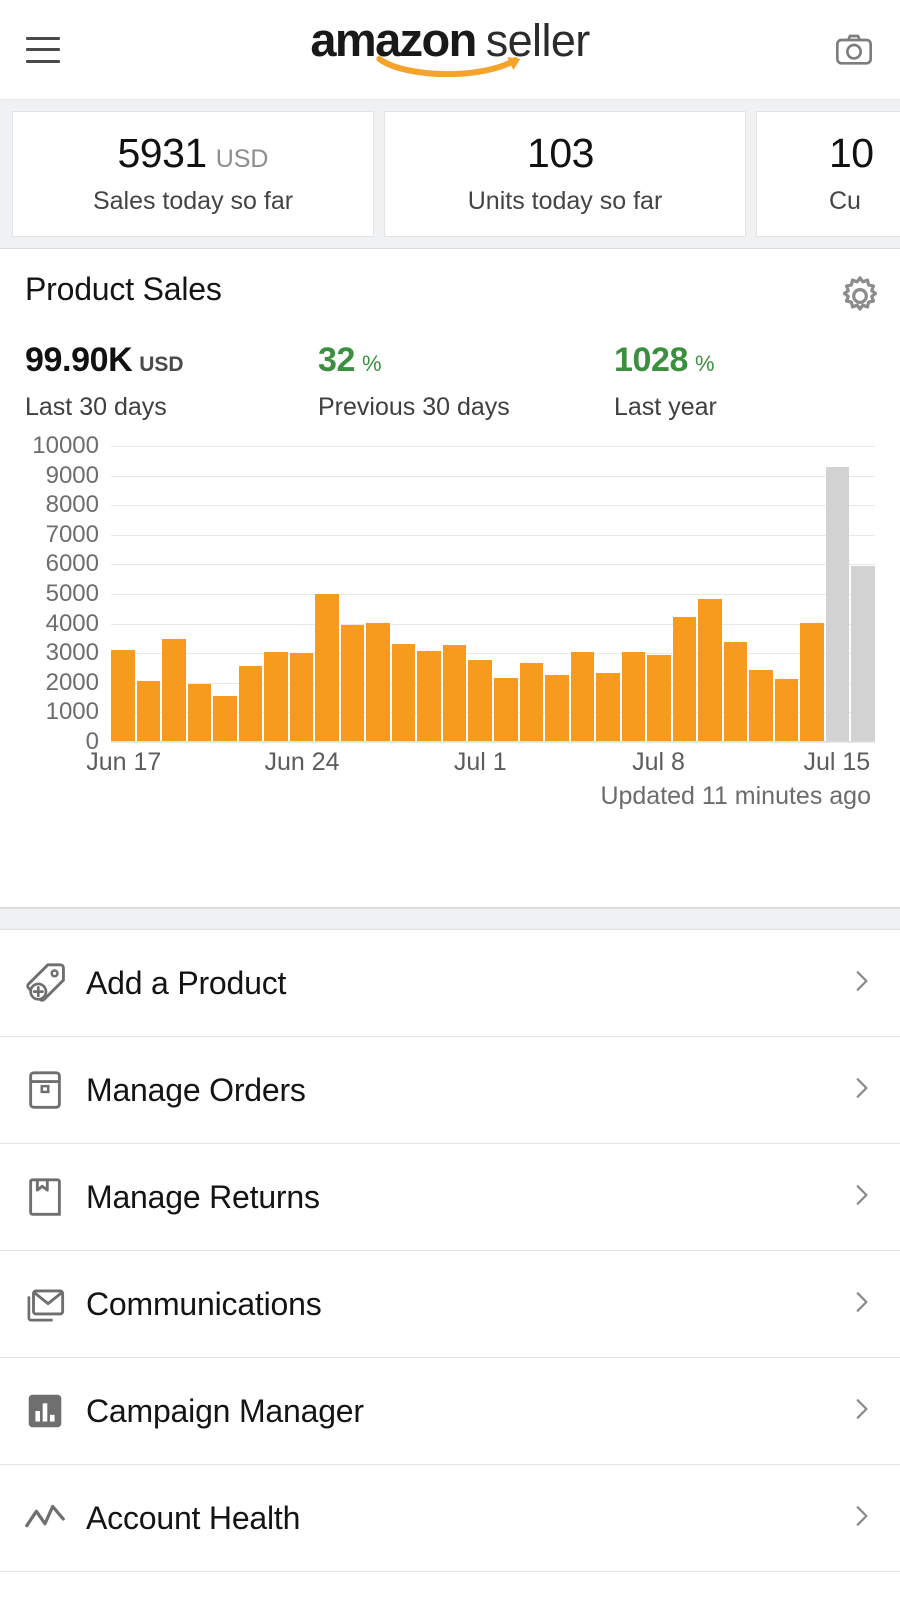 Image resolution: width=900 pixels, height=1600 pixels. I want to click on chart-y-tick-label: 6000, so click(72, 564).